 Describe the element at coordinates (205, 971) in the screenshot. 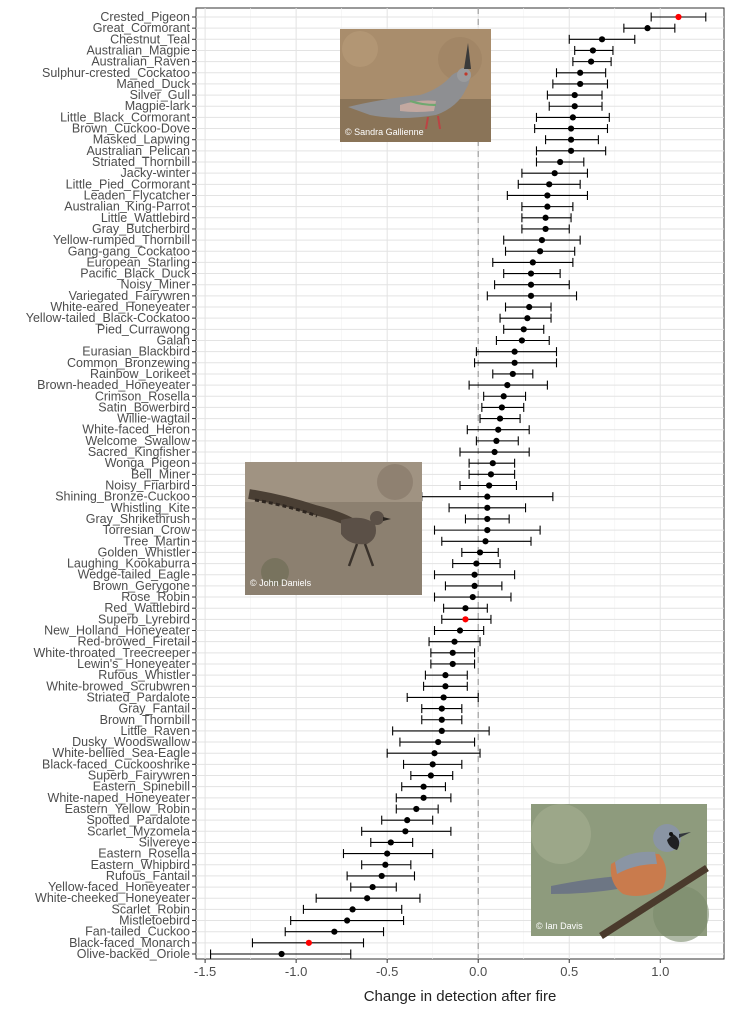

I see `x-tick-label: -1.5` at that location.